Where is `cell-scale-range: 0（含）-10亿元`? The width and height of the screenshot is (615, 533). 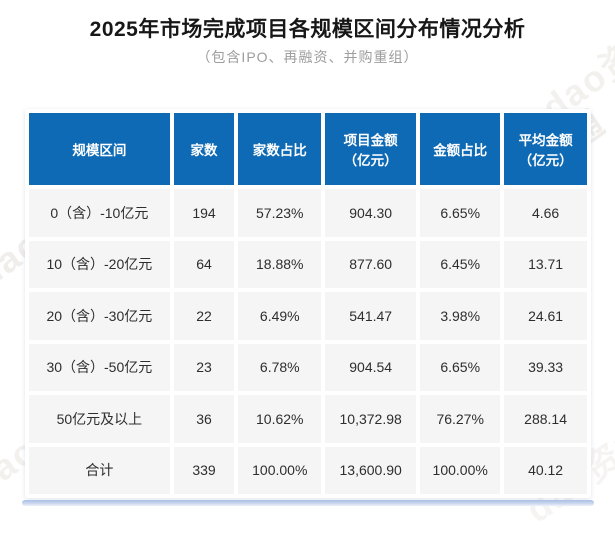 cell-scale-range: 0（含）-10亿元 is located at coordinates (99, 213).